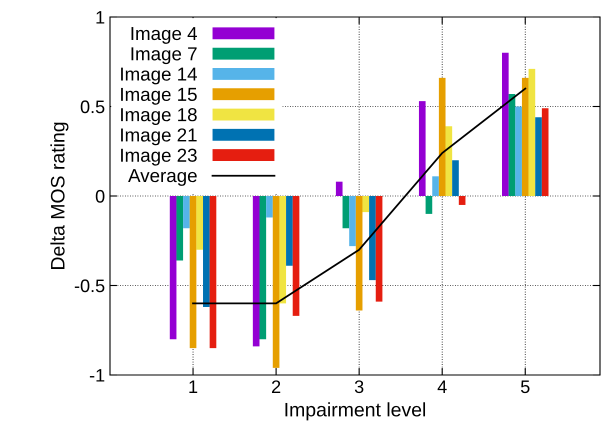  What do you see at coordinates (97, 375) in the screenshot?
I see `y-tick-label: -1` at bounding box center [97, 375].